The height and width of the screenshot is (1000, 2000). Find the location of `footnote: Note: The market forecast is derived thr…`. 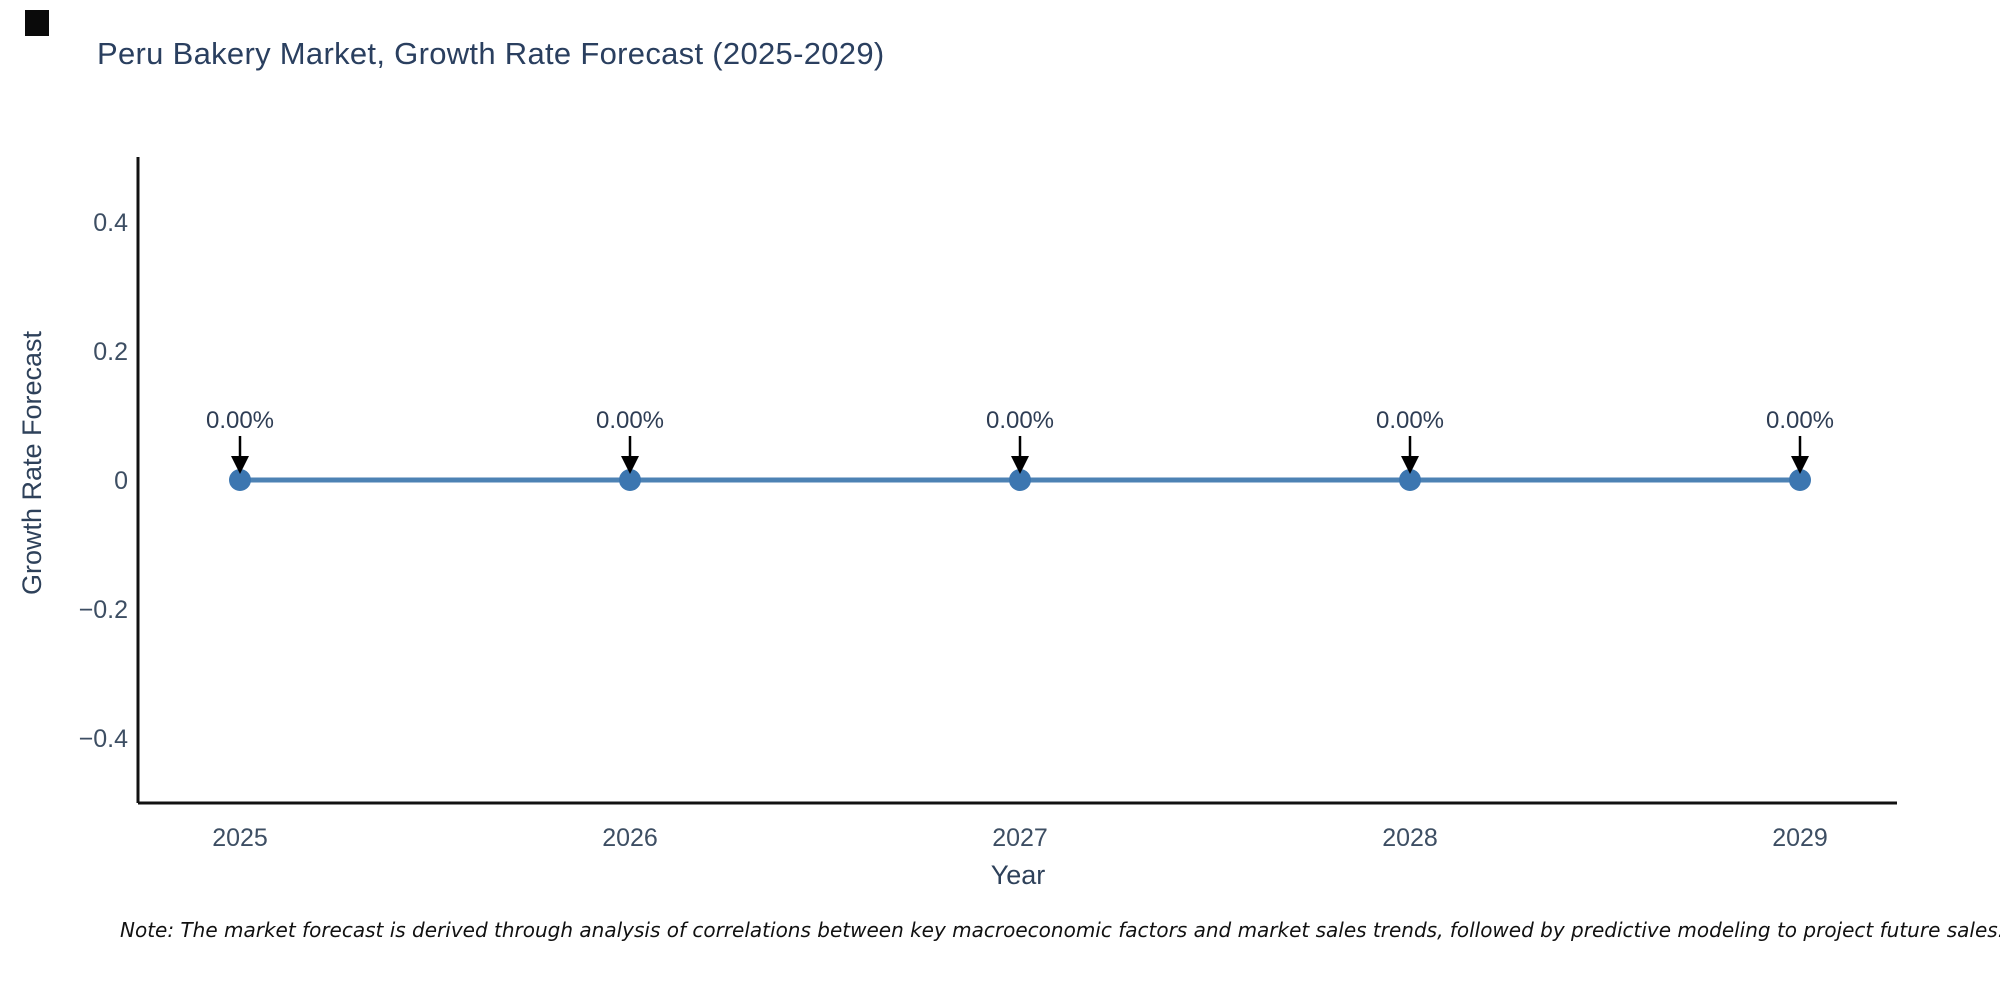

footnote: Note: The market forecast is derived thr… is located at coordinates (1060, 930).